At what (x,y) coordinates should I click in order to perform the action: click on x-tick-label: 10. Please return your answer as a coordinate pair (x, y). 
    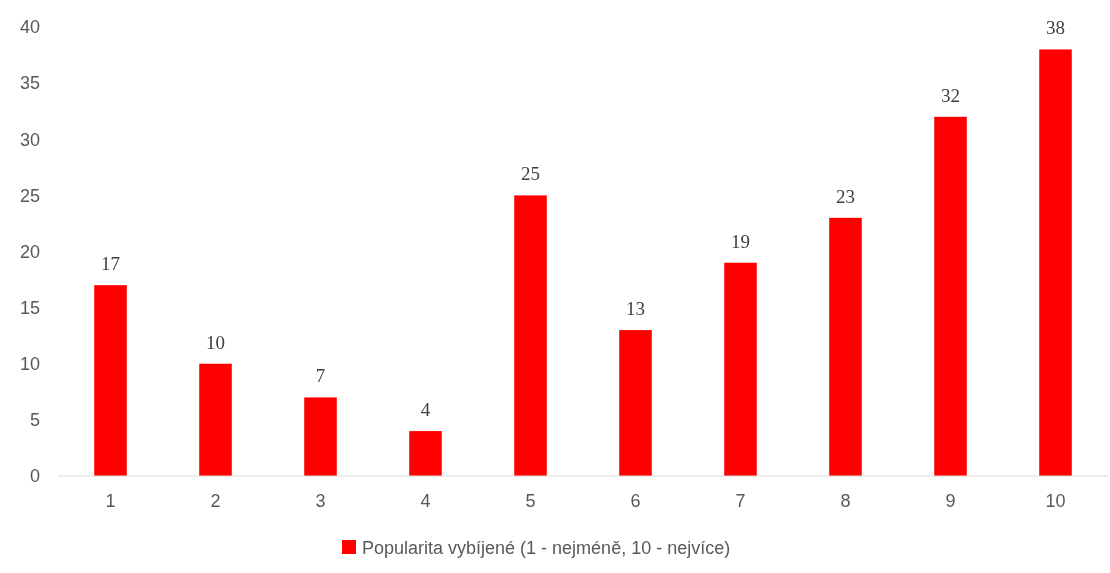
    Looking at the image, I should click on (1055, 501).